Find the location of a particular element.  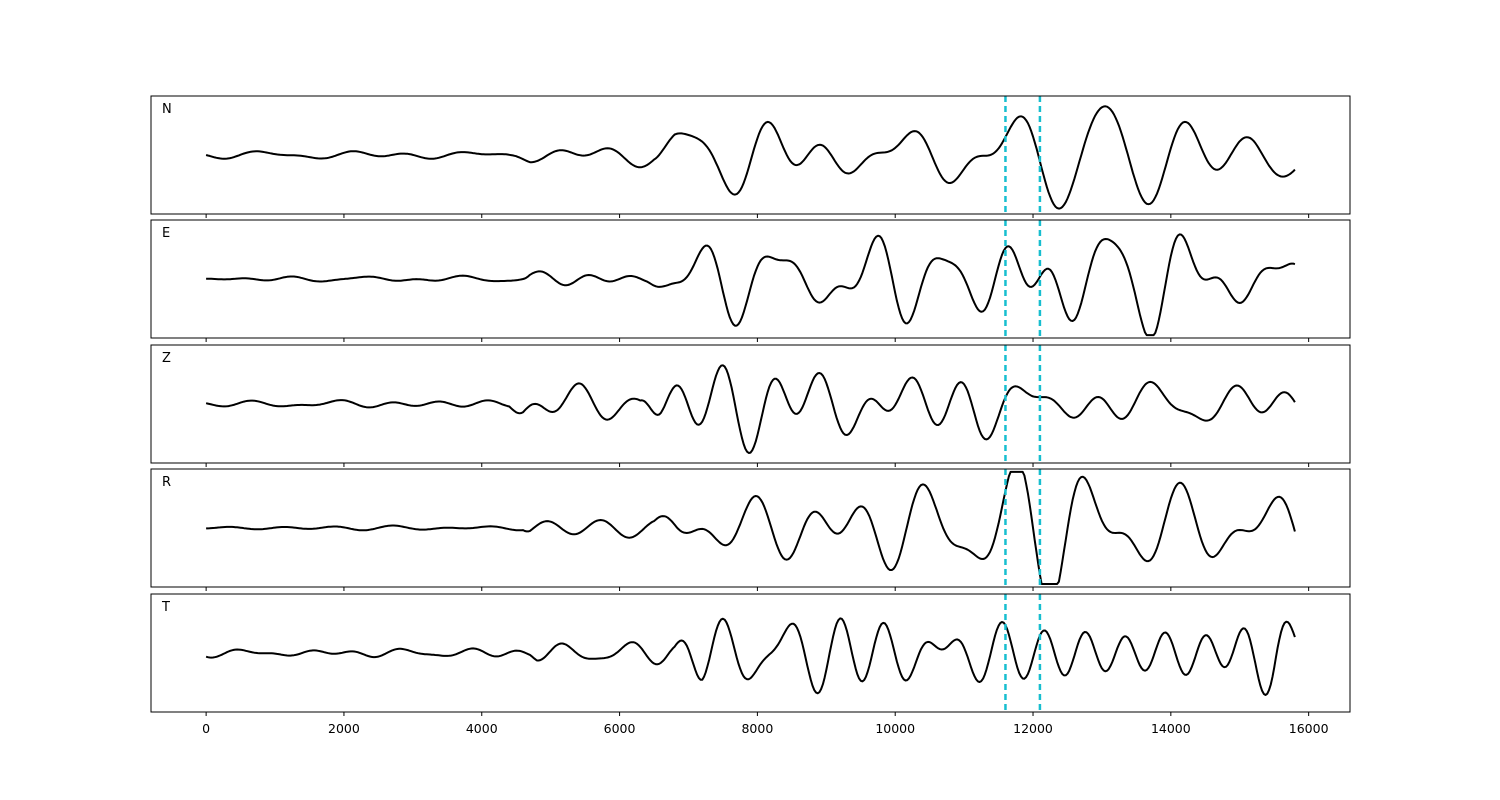

panel-label: Z is located at coordinates (166, 358).